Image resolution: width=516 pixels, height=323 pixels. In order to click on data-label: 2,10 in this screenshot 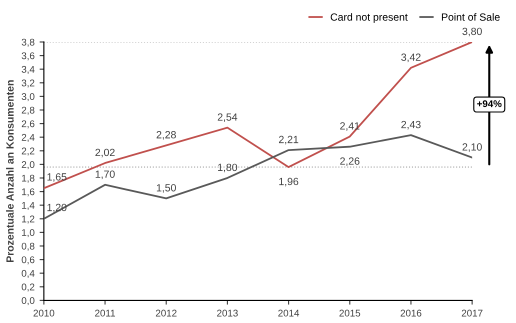, I will do `click(472, 147)`.